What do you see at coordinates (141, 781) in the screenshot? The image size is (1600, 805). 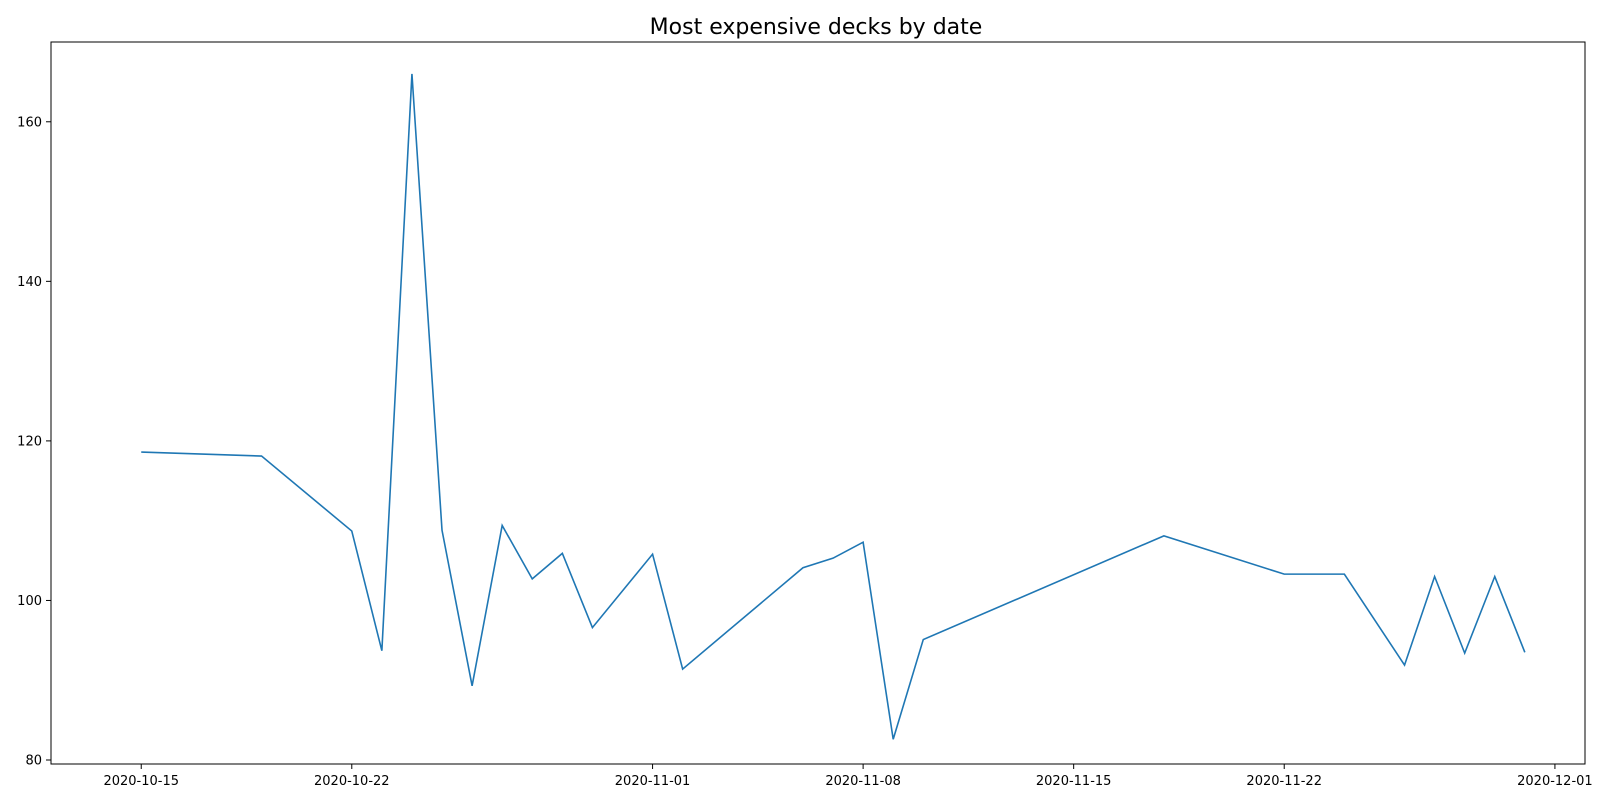 I see `x-tick-label: 2020-10-15` at bounding box center [141, 781].